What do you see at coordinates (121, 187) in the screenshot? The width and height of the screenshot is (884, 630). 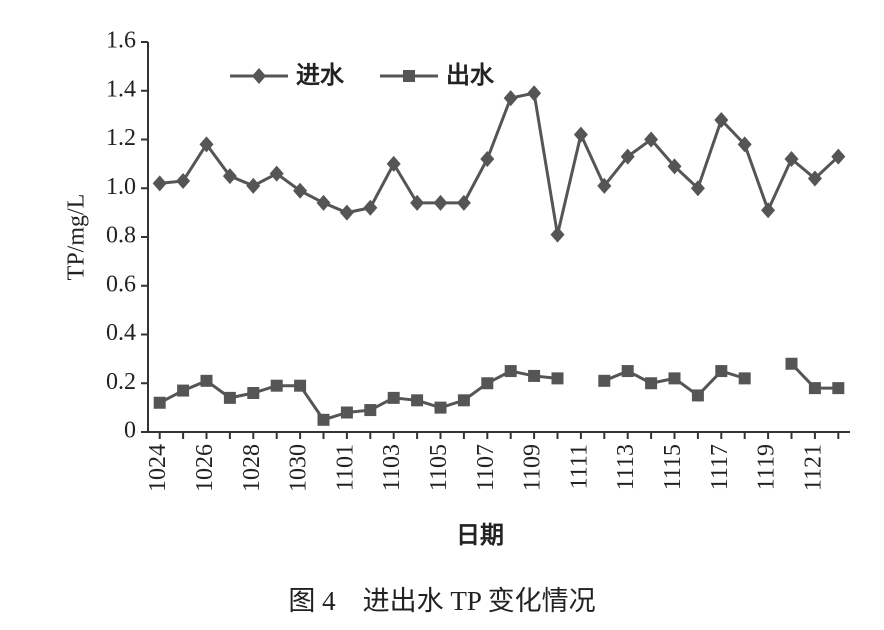 I see `y-tick-label: 1.0` at bounding box center [121, 187].